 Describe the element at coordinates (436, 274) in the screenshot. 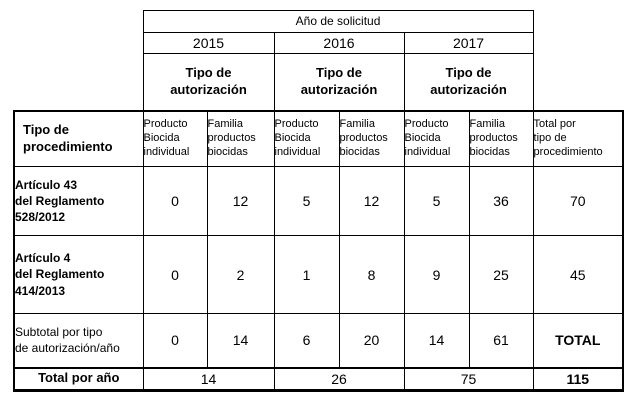

I see `value-cell: 9` at that location.